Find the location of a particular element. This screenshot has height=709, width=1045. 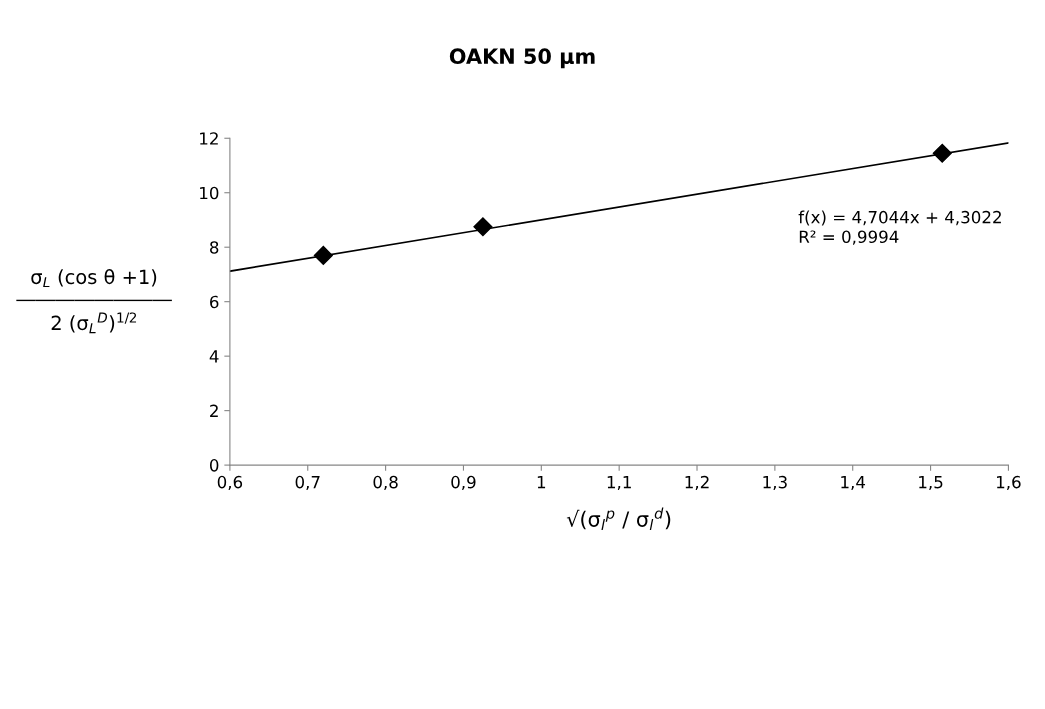

y-tick-label: 12 is located at coordinates (209, 138).